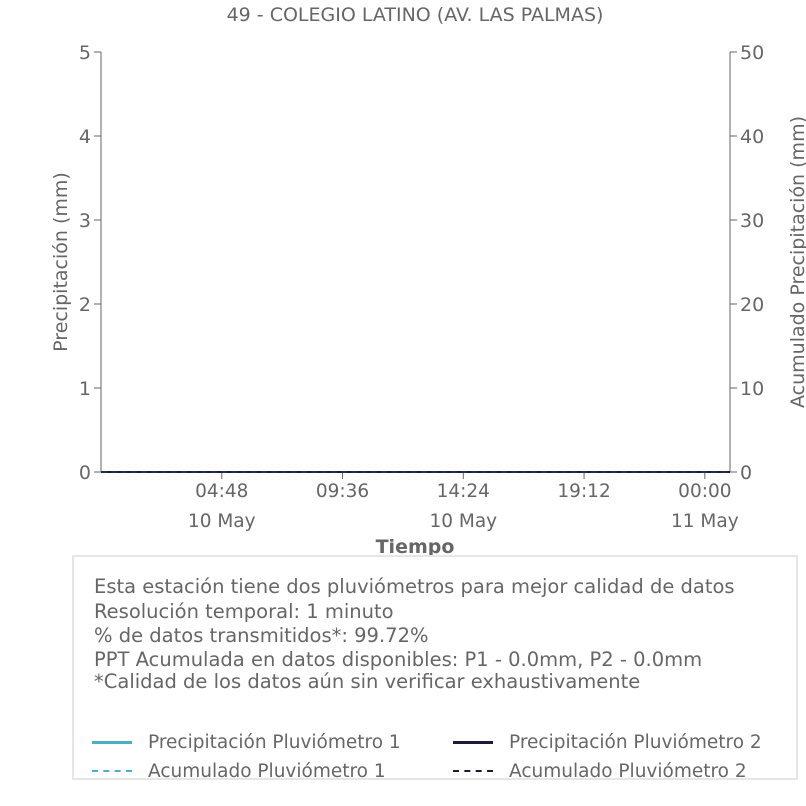 Image resolution: width=806 pixels, height=806 pixels. What do you see at coordinates (635, 742) in the screenshot?
I see `legend-label-precip-p2: Precipitación Pluviómetro 2` at bounding box center [635, 742].